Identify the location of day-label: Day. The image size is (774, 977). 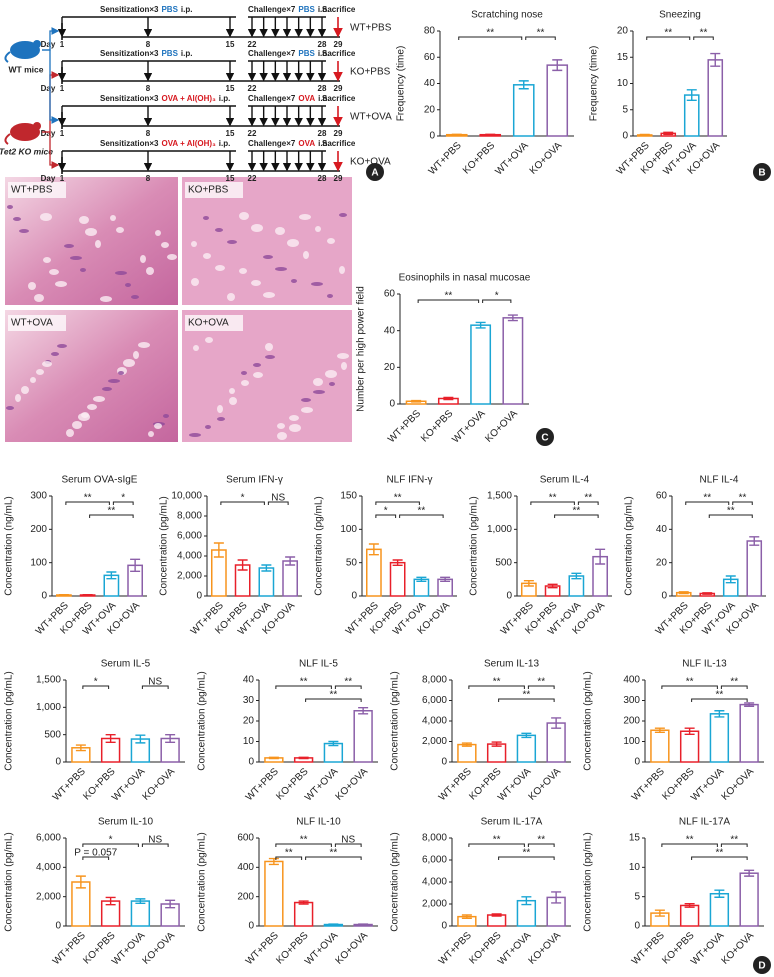
(48, 133).